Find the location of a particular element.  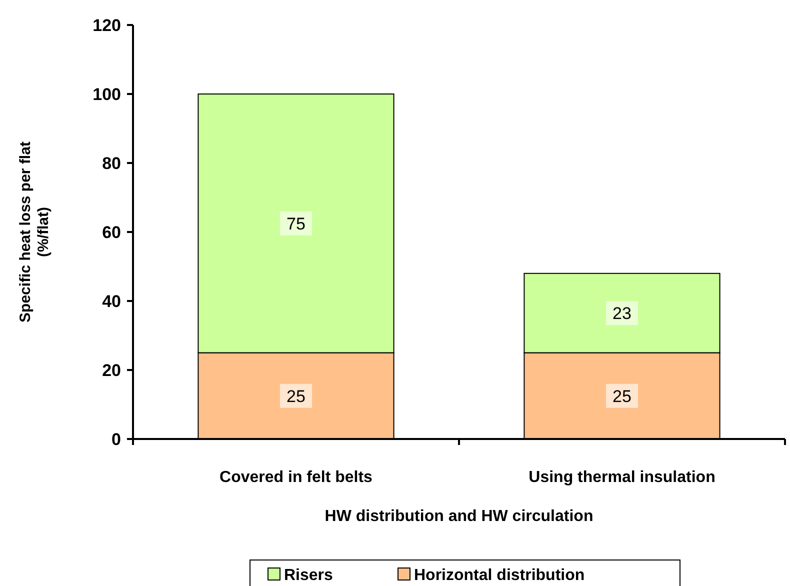

y-tick-label: 120 is located at coordinates (106, 25).